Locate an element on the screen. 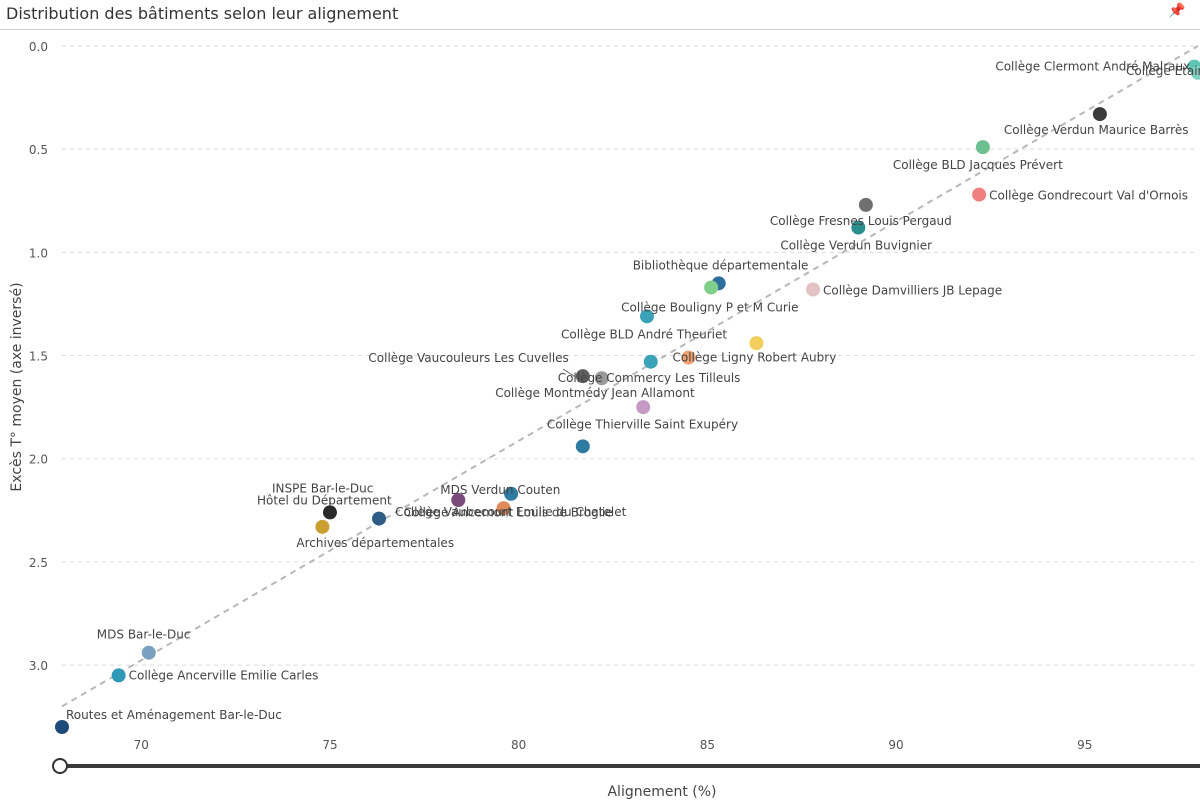  point-label: Collège Bouligny P et M Curie is located at coordinates (709, 307).